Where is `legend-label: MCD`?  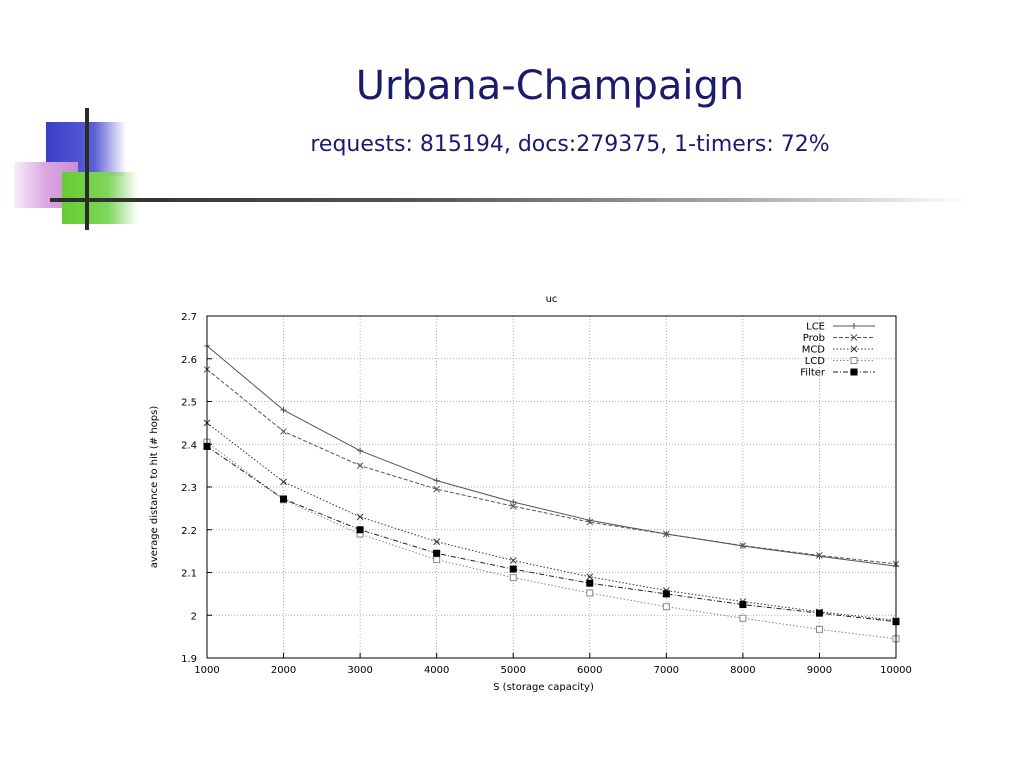
legend-label: MCD is located at coordinates (814, 350).